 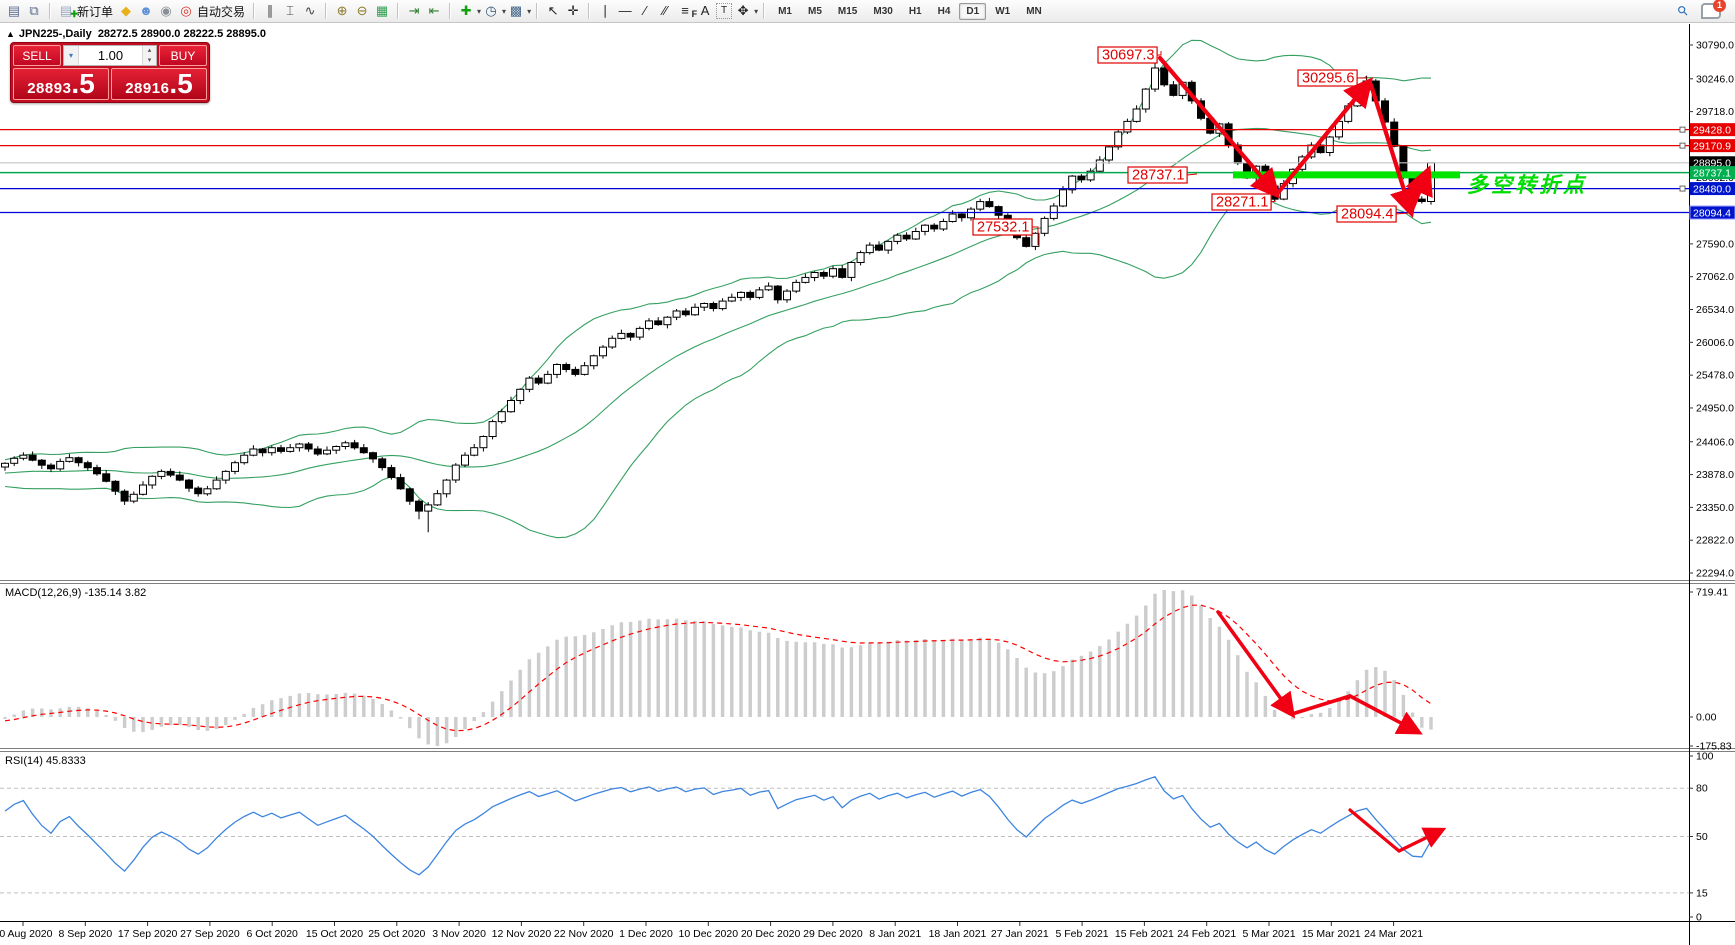 What do you see at coordinates (71, 55) in the screenshot?
I see `volume-dropdown-icon: ▾` at bounding box center [71, 55].